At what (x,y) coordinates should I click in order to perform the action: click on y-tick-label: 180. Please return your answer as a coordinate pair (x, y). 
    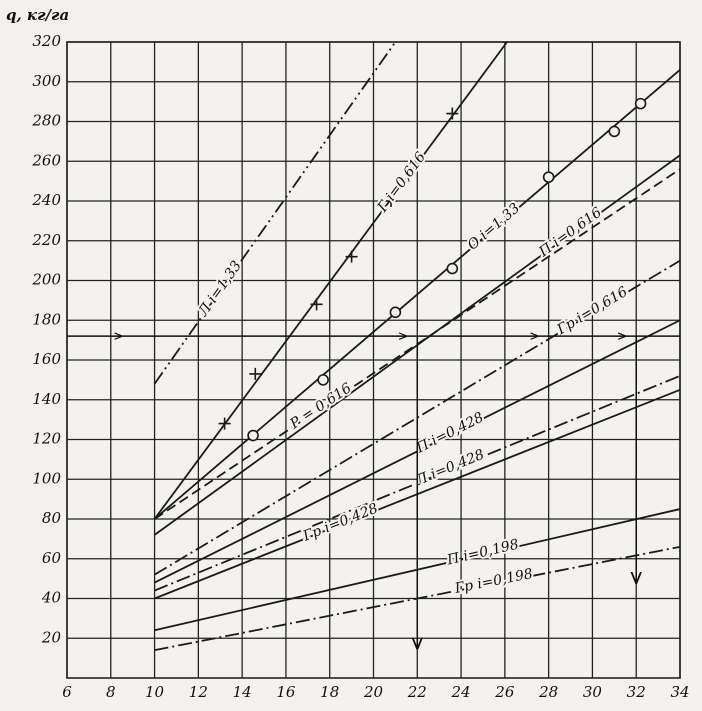
    Looking at the image, I should click on (46, 319).